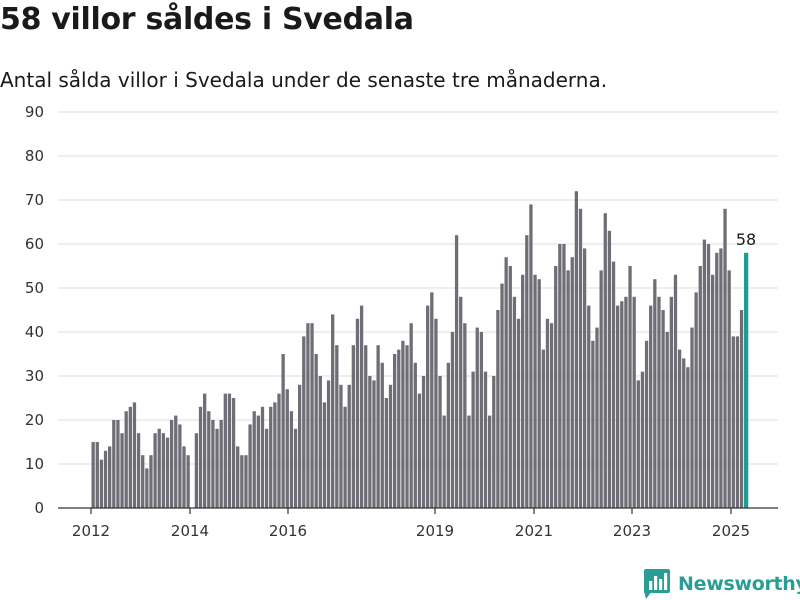 This screenshot has width=800, height=600. What do you see at coordinates (34, 332) in the screenshot?
I see `y-tick-label: 40` at bounding box center [34, 332].